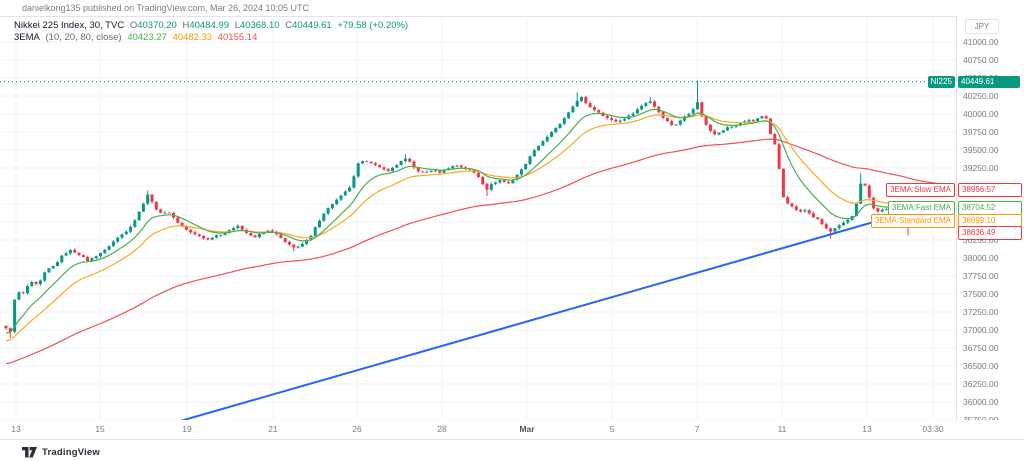  What do you see at coordinates (512, 429) in the screenshot?
I see `time-axis: 13 15 19 21 26 28 Mar 5 7 11 13 03:30` at bounding box center [512, 429].